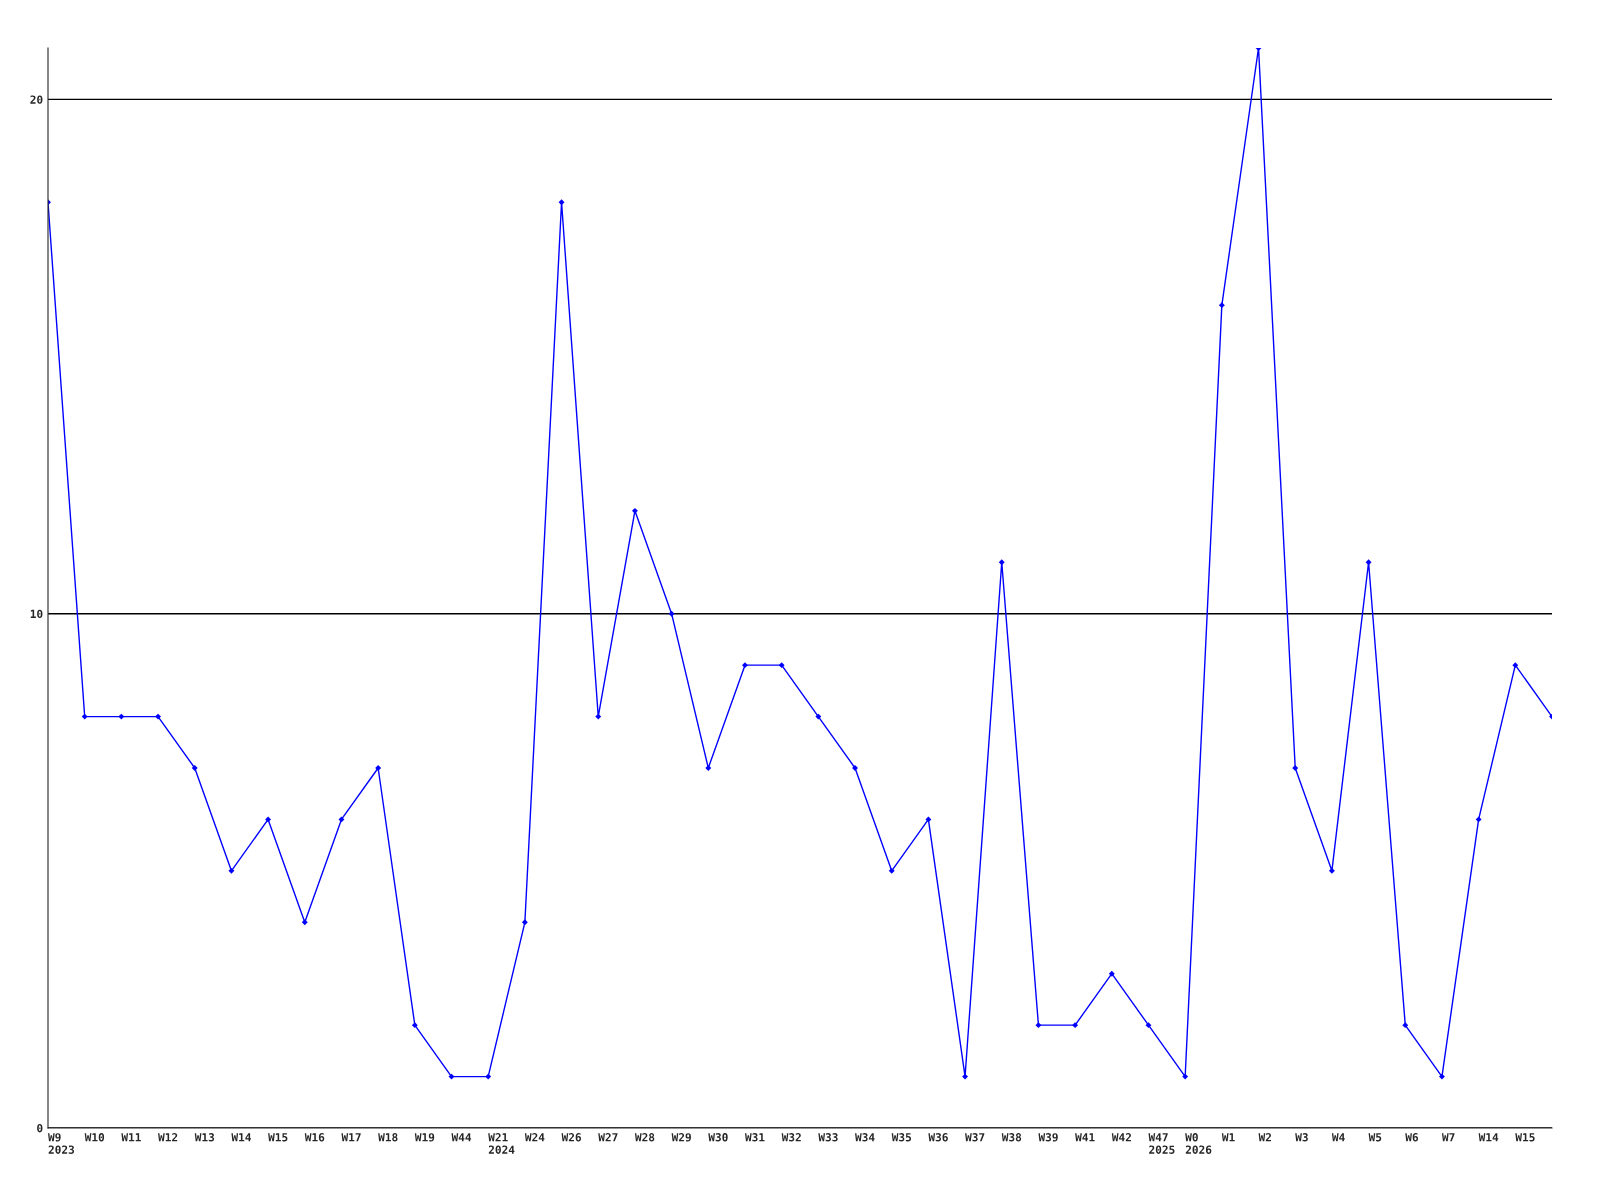 The height and width of the screenshot is (1200, 1600). I want to click on x-tick-label: W9 2023, so click(61, 1143).